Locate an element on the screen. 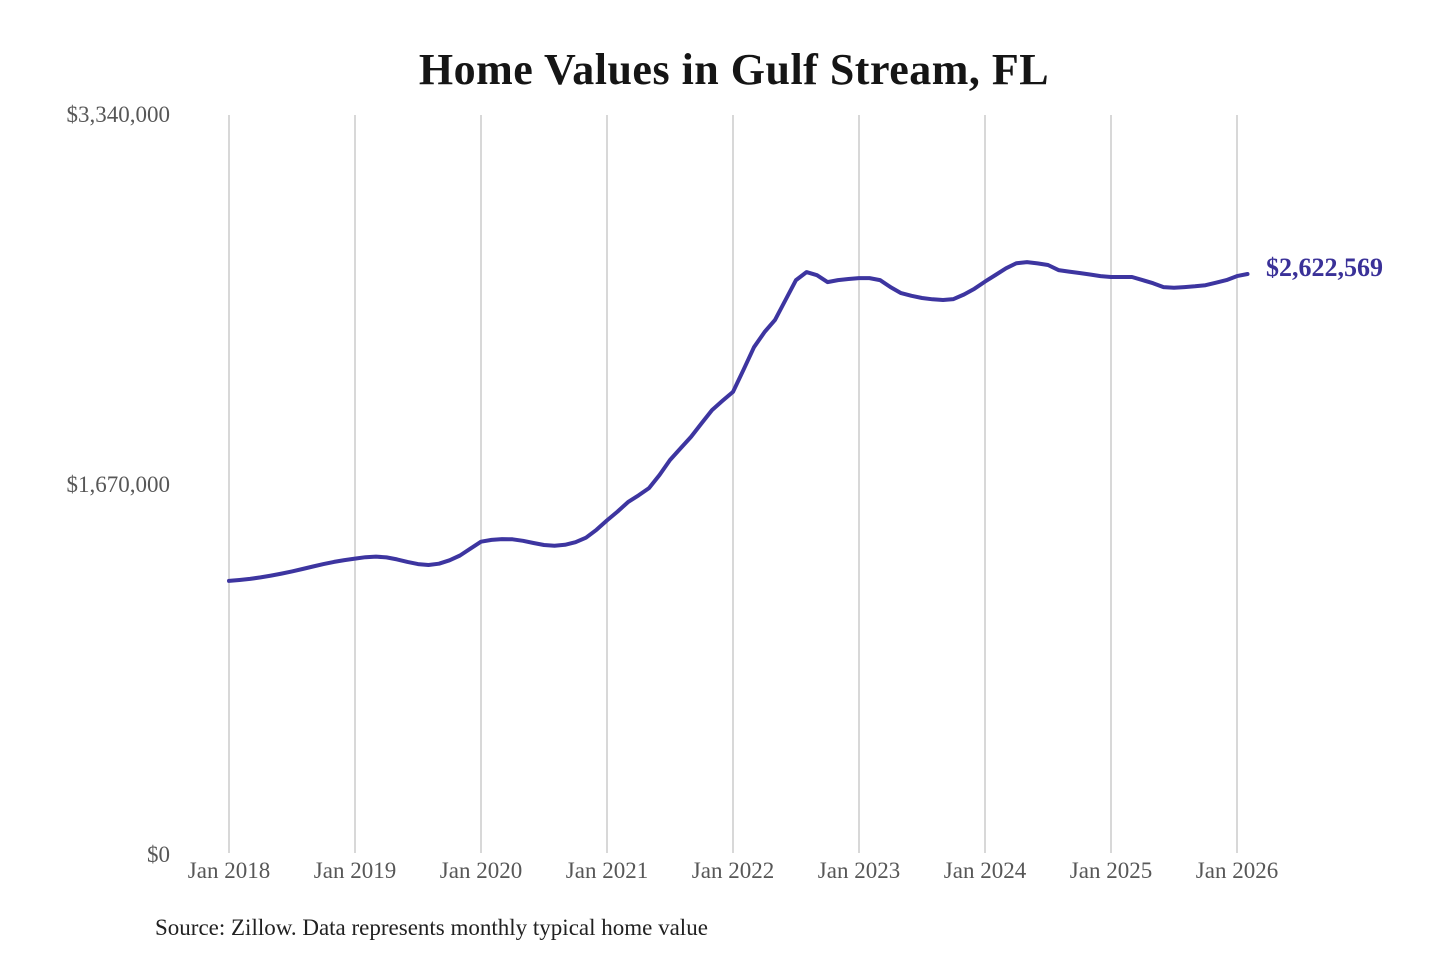  x-axis-label: Jan 2025 is located at coordinates (1111, 870).